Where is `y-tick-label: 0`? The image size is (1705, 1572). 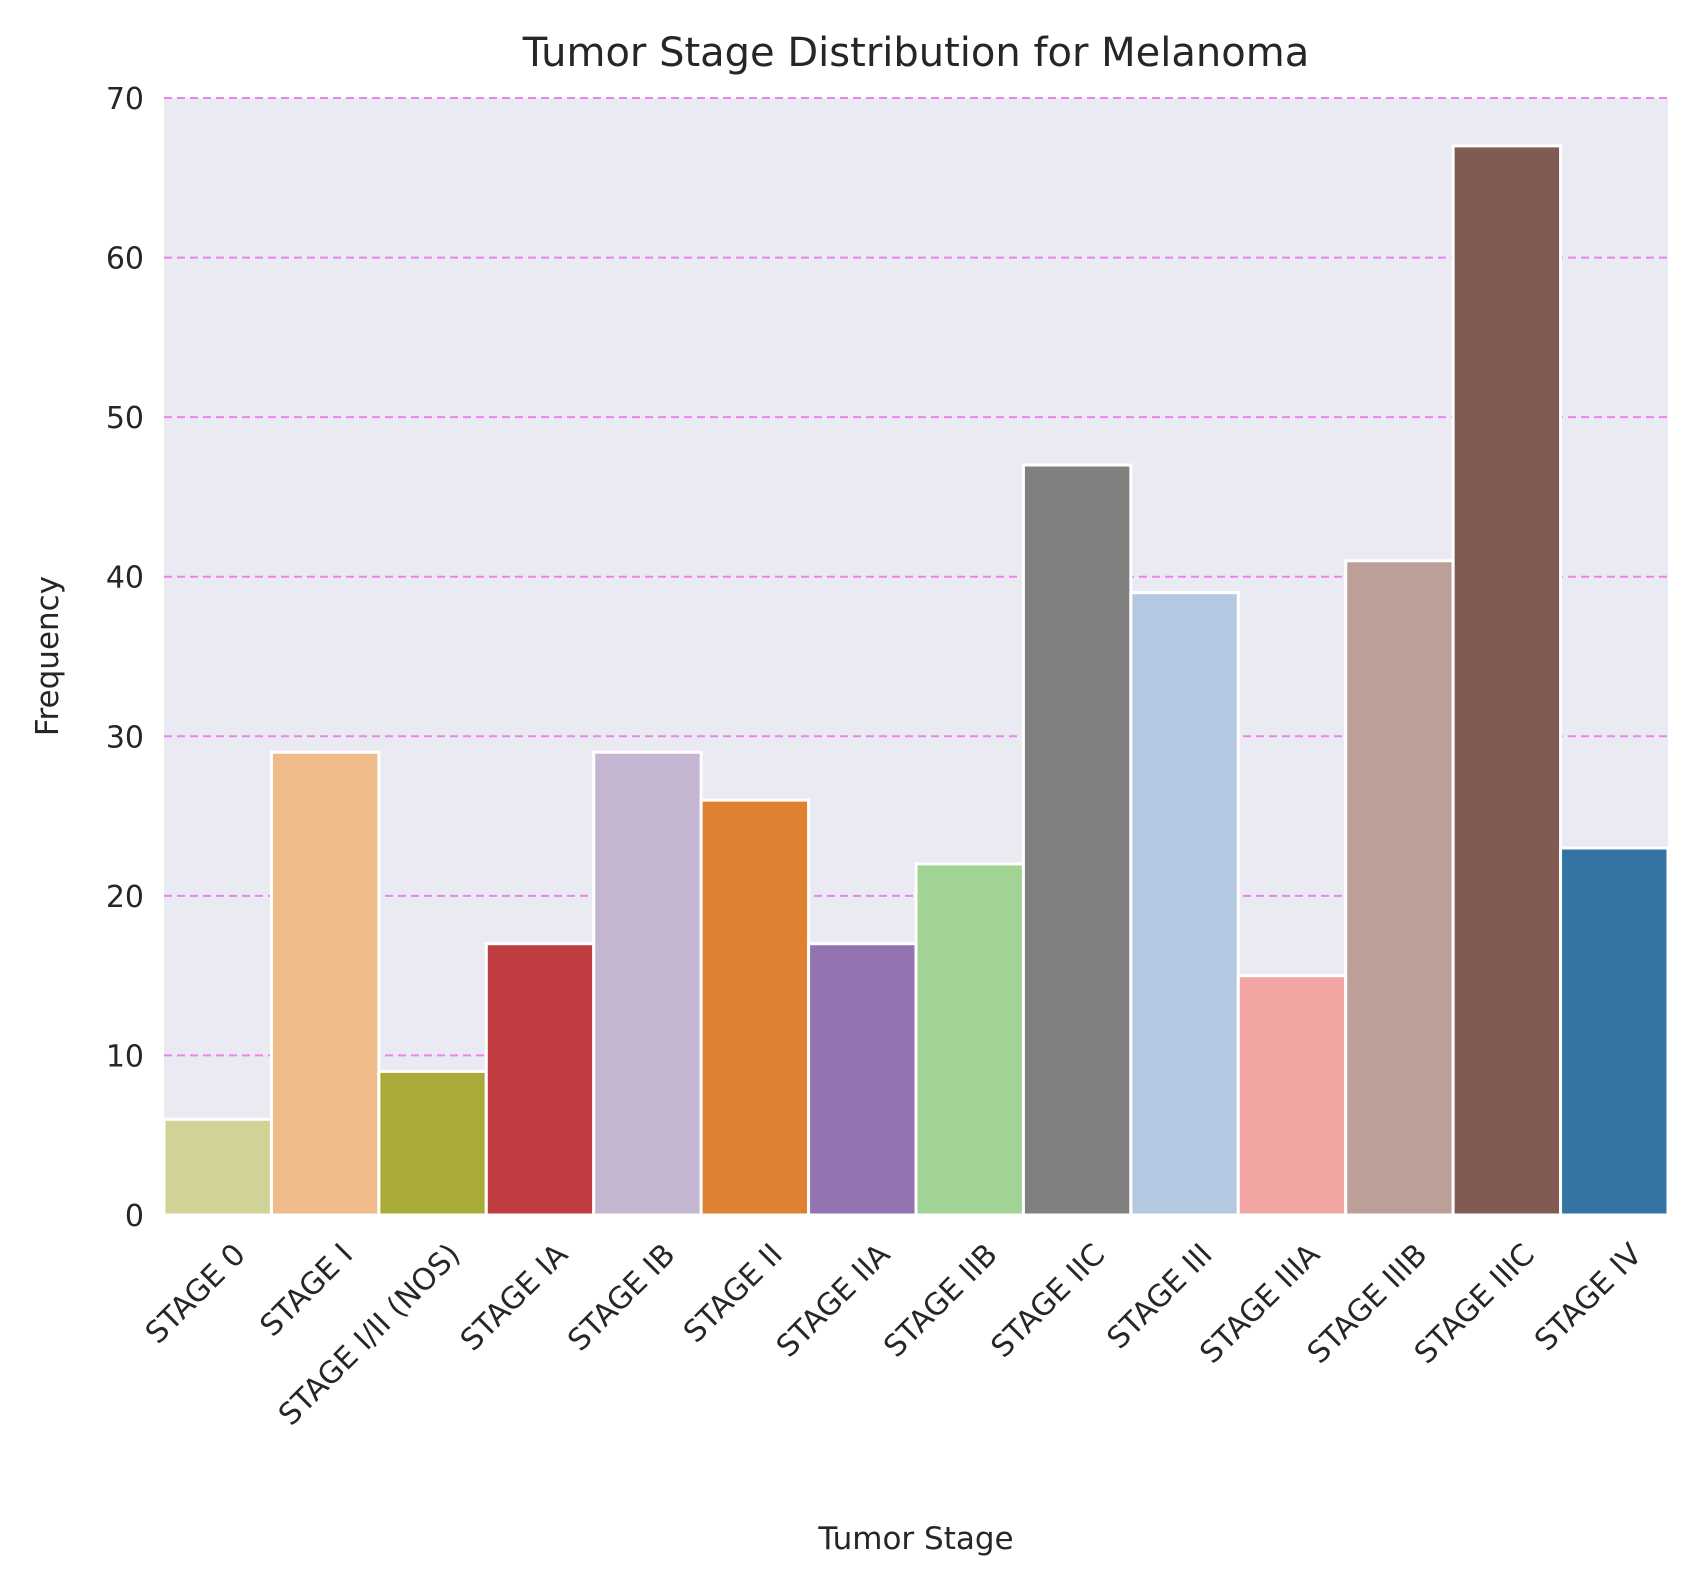
y-tick-label: 0 is located at coordinates (134, 1216).